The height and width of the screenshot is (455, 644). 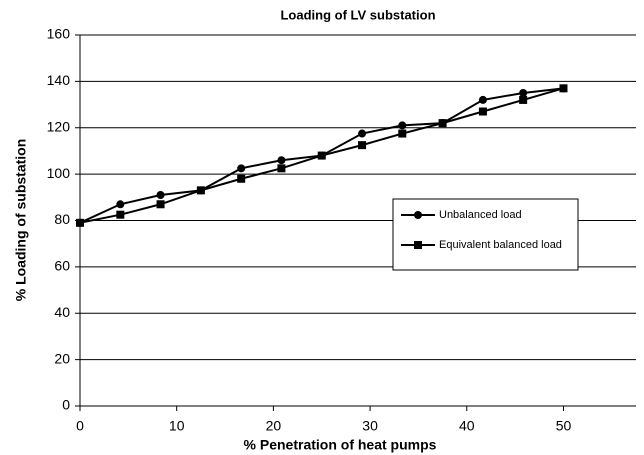 What do you see at coordinates (62, 358) in the screenshot?
I see `y-tick-label: 20` at bounding box center [62, 358].